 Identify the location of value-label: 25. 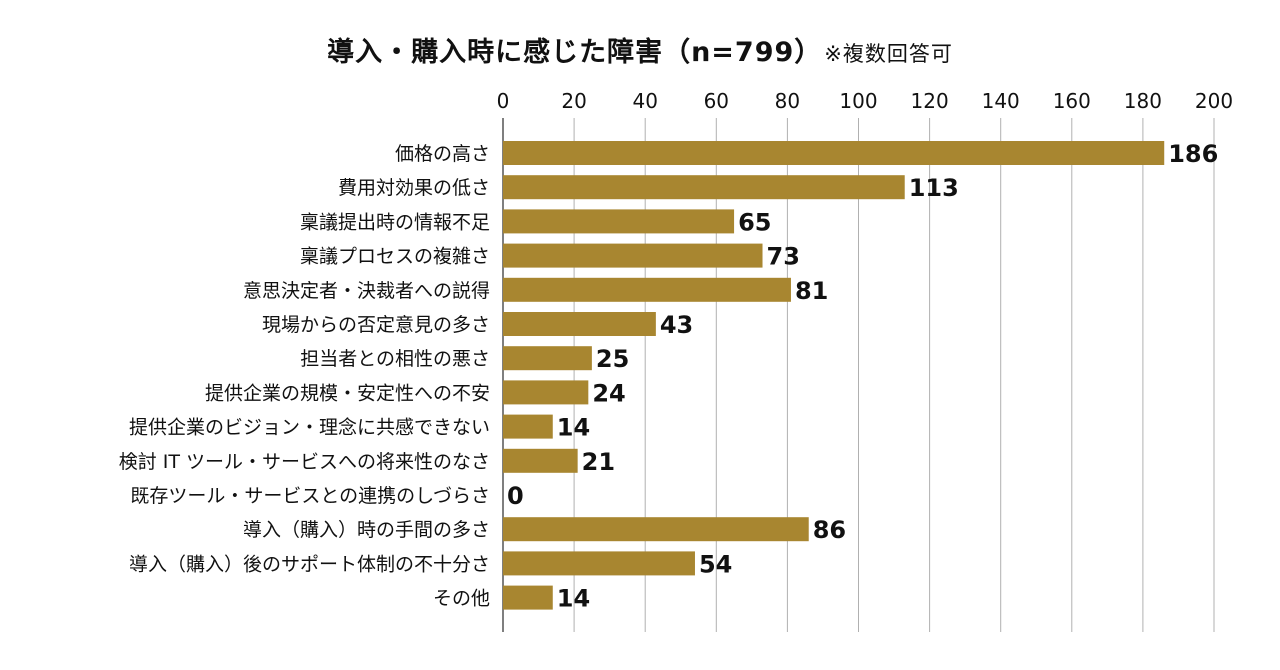
(612, 359).